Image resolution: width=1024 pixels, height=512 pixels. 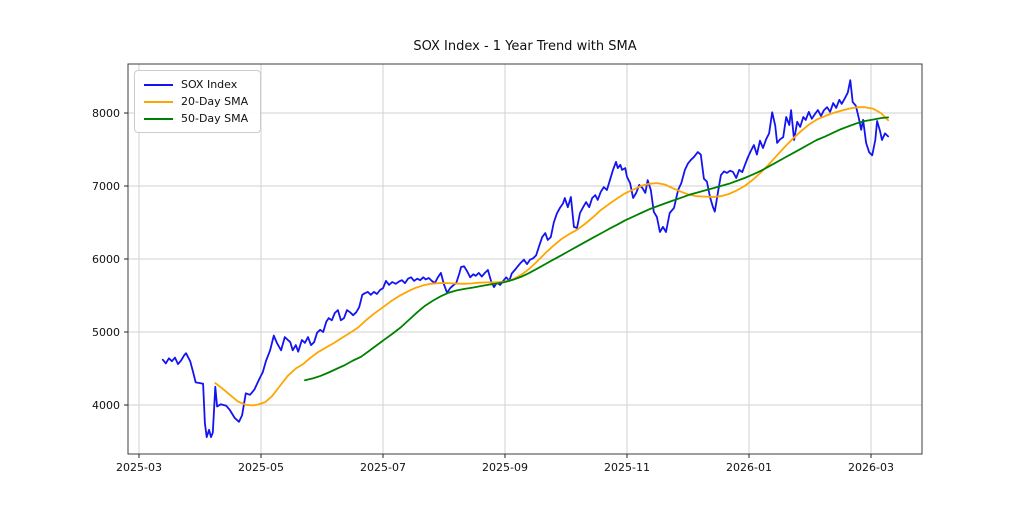 What do you see at coordinates (525, 46) in the screenshot?
I see `chart-title: SOX Index - 1 Year Trend with SMA` at bounding box center [525, 46].